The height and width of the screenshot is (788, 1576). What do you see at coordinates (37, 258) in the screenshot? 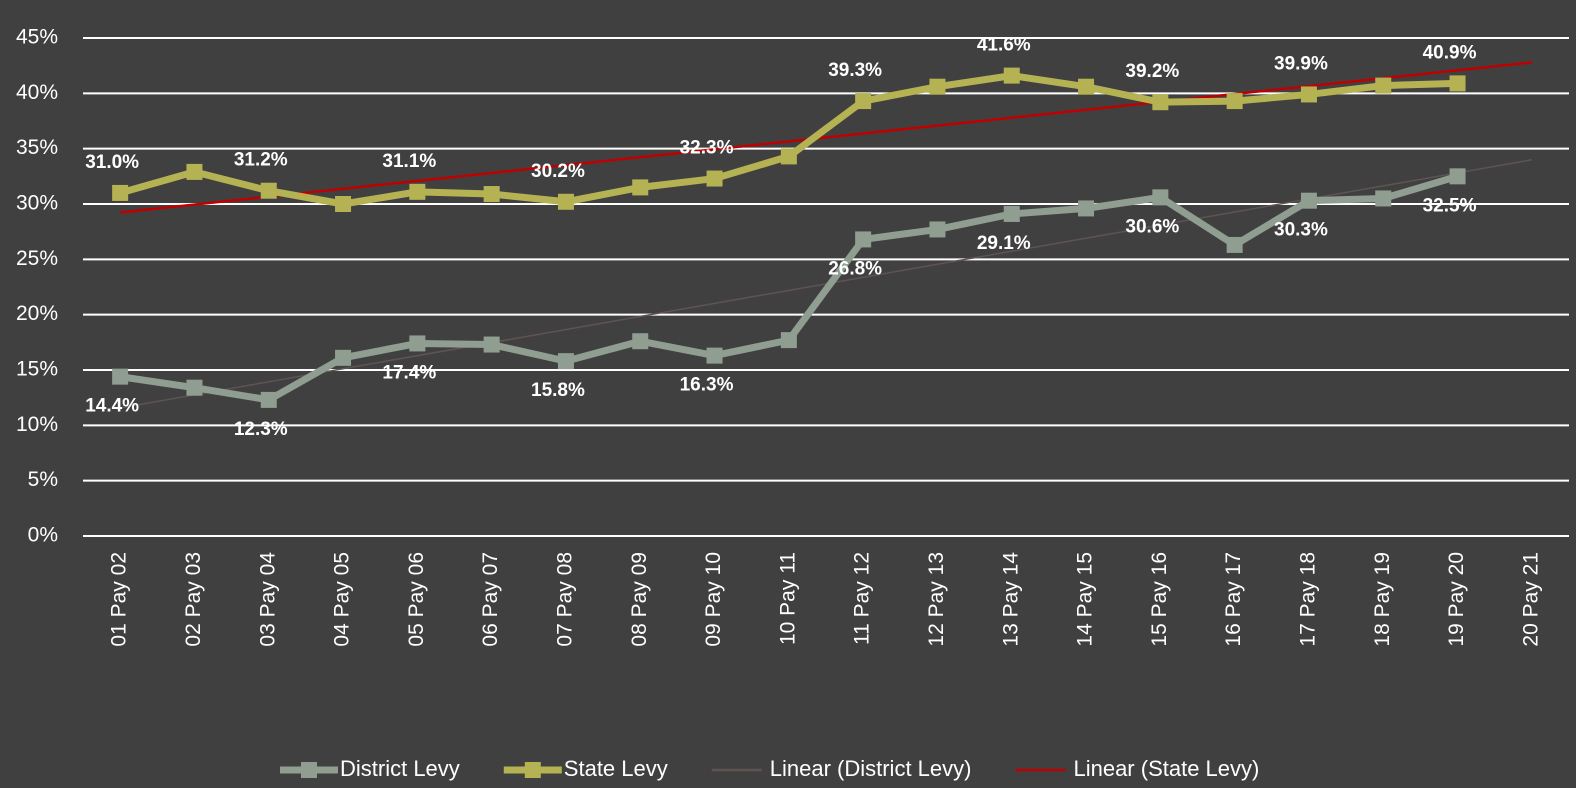
I see `y-tick-label: 25%` at bounding box center [37, 258].